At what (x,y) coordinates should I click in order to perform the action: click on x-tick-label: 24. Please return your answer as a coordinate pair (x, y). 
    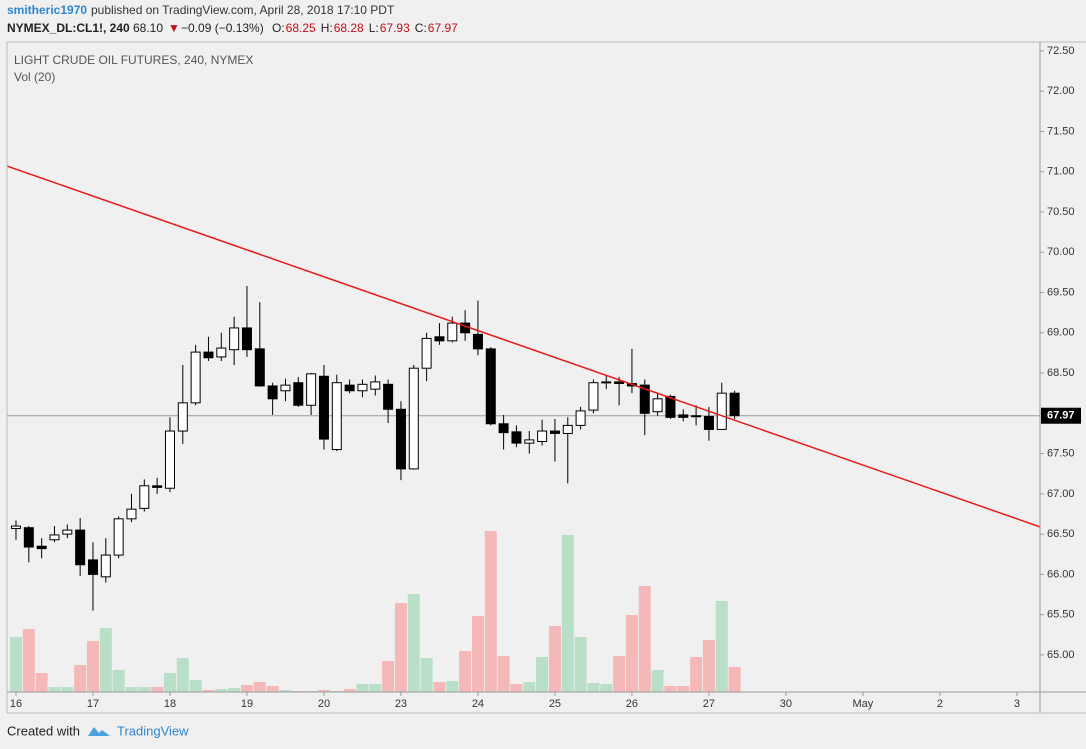
    Looking at the image, I should click on (478, 704).